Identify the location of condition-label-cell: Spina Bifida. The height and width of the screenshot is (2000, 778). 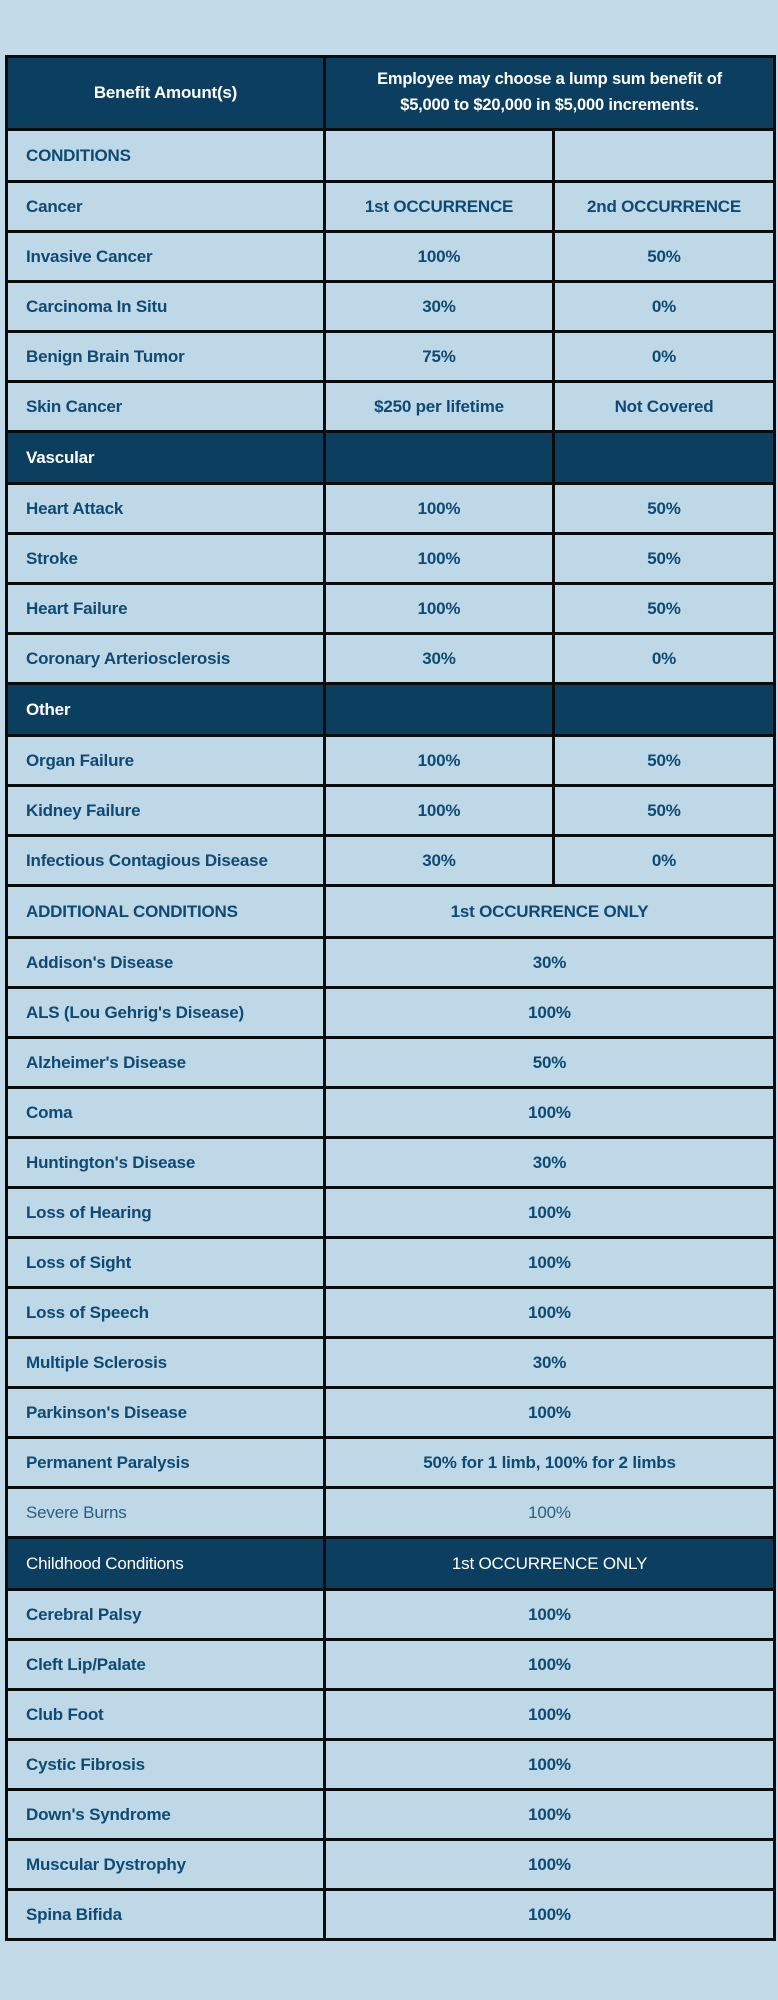
(165, 1914).